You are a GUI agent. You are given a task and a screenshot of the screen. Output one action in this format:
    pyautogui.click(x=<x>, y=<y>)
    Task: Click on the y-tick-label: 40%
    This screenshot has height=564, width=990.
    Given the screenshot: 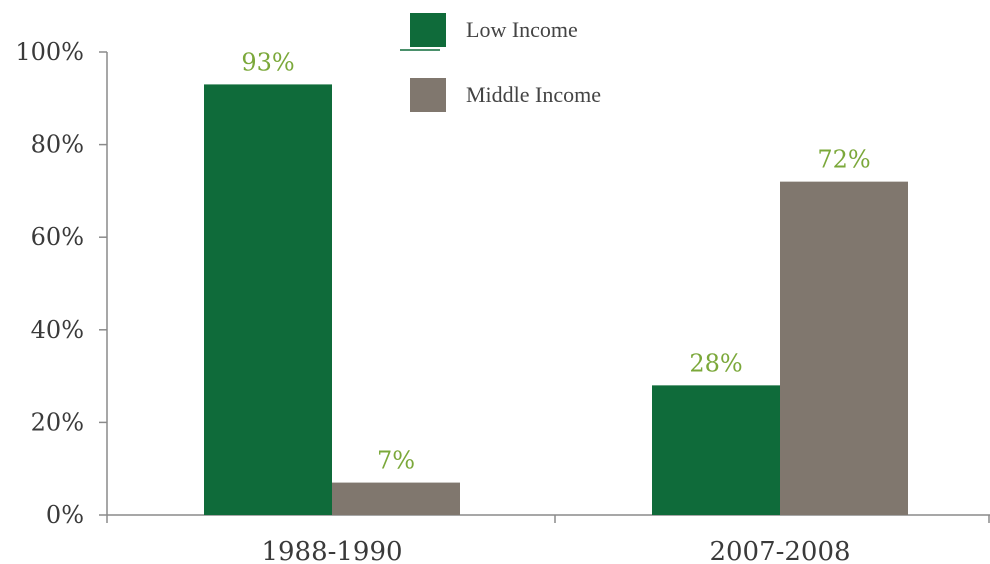 What is the action you would take?
    pyautogui.click(x=57, y=330)
    